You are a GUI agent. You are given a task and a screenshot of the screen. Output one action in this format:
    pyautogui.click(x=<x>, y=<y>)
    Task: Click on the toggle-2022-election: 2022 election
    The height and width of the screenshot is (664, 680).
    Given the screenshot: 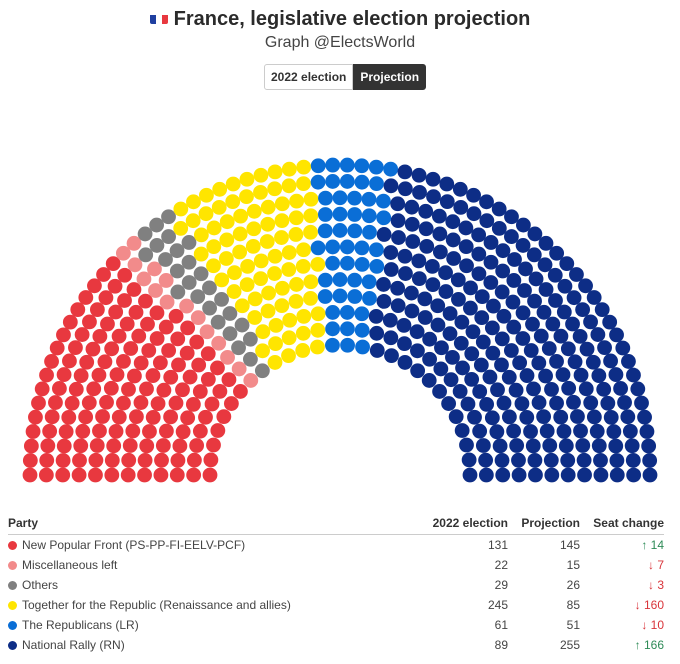 What is the action you would take?
    pyautogui.click(x=309, y=77)
    